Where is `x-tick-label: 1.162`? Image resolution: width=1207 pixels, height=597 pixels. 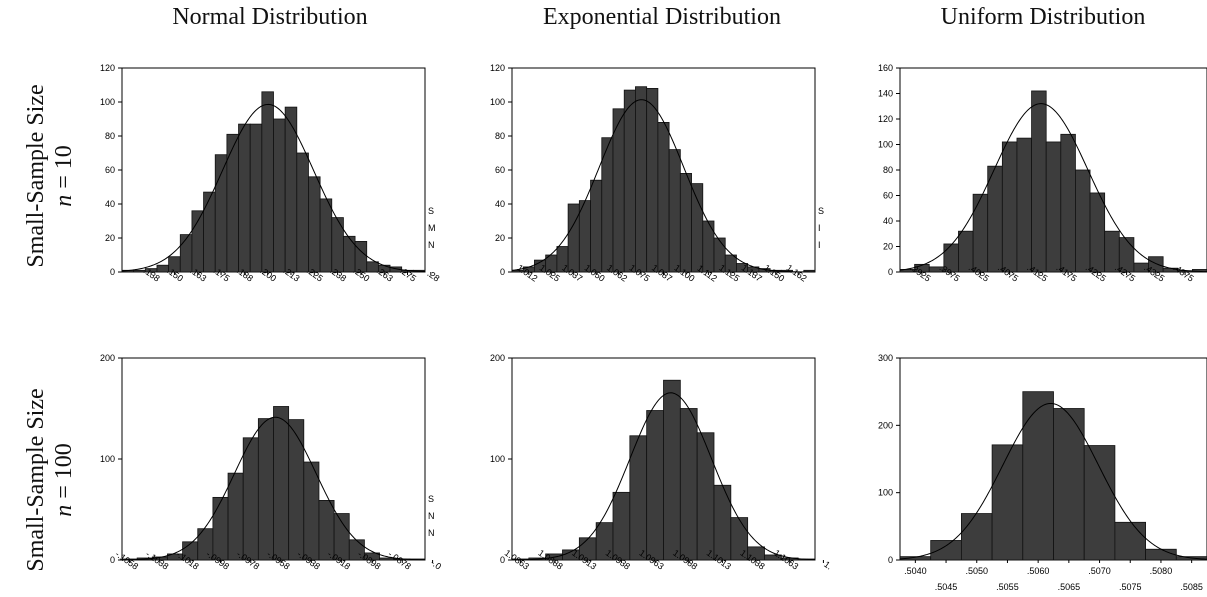 x-tick-label: 1.162 is located at coordinates (797, 273).